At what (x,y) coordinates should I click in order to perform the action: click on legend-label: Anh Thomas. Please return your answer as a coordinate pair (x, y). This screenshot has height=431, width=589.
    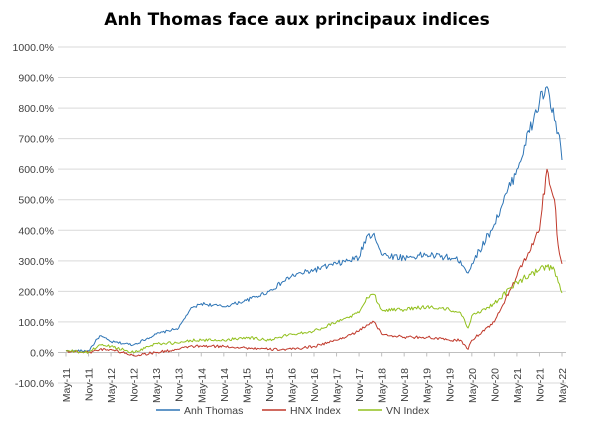
    Looking at the image, I should click on (213, 411).